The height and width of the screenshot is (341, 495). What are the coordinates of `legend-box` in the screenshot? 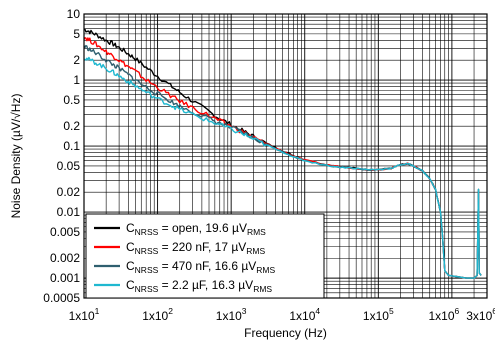 It's located at (205, 256).